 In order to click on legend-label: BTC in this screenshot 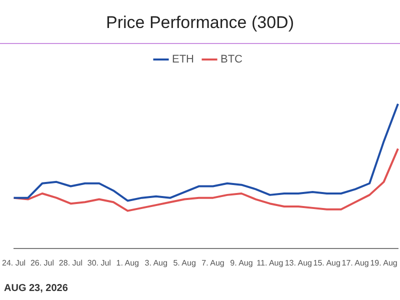, I will do `click(231, 60)`.